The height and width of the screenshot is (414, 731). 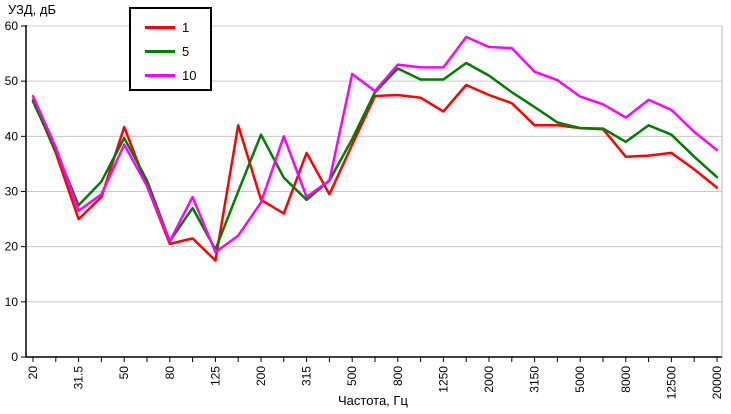 I want to click on x-tick-label: 125, so click(x=215, y=376).